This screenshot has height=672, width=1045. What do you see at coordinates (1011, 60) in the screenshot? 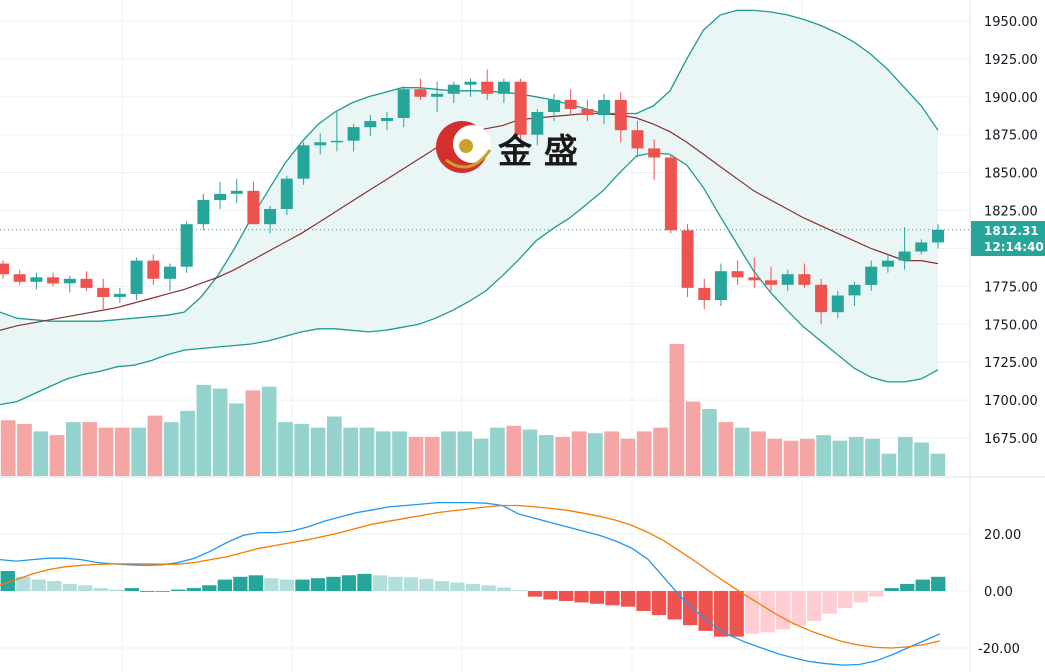
I see `price-tick-label: 1925.00` at bounding box center [1011, 60].